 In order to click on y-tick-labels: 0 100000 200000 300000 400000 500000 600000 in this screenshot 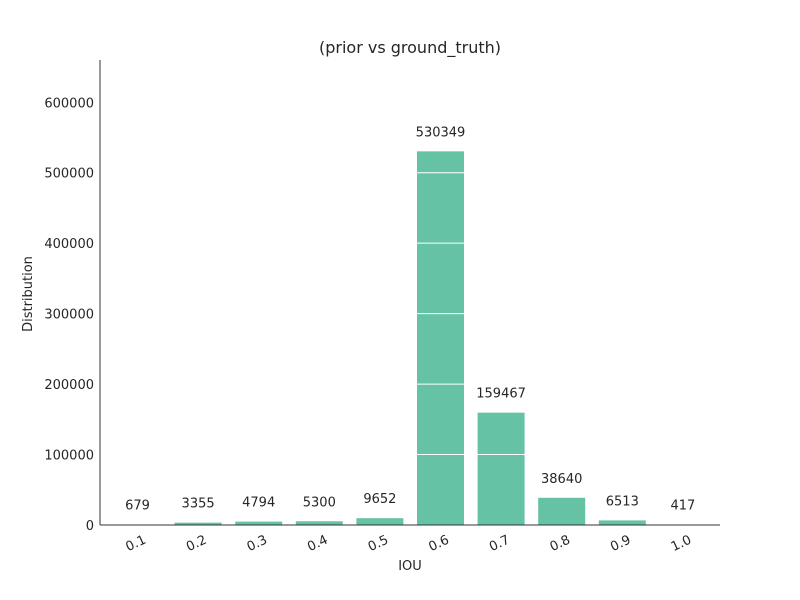, I will do `click(69, 315)`.